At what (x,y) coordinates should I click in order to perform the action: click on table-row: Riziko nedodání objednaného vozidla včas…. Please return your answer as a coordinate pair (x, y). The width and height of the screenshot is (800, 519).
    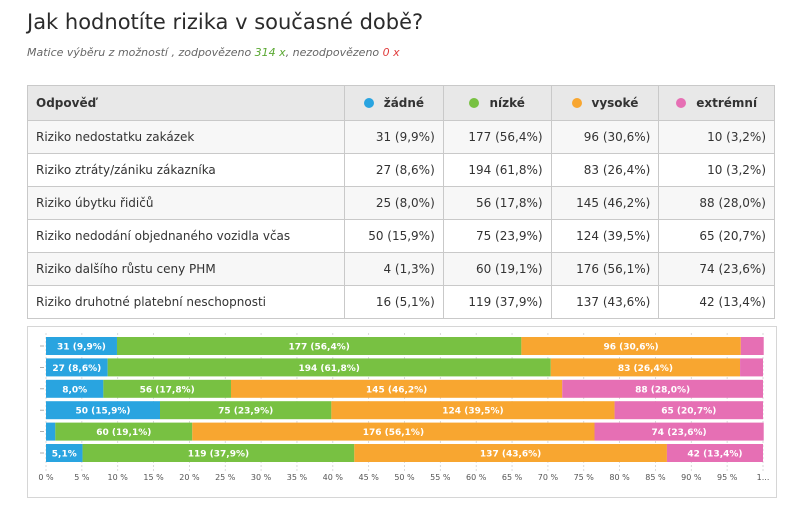
    Looking at the image, I should click on (401, 236).